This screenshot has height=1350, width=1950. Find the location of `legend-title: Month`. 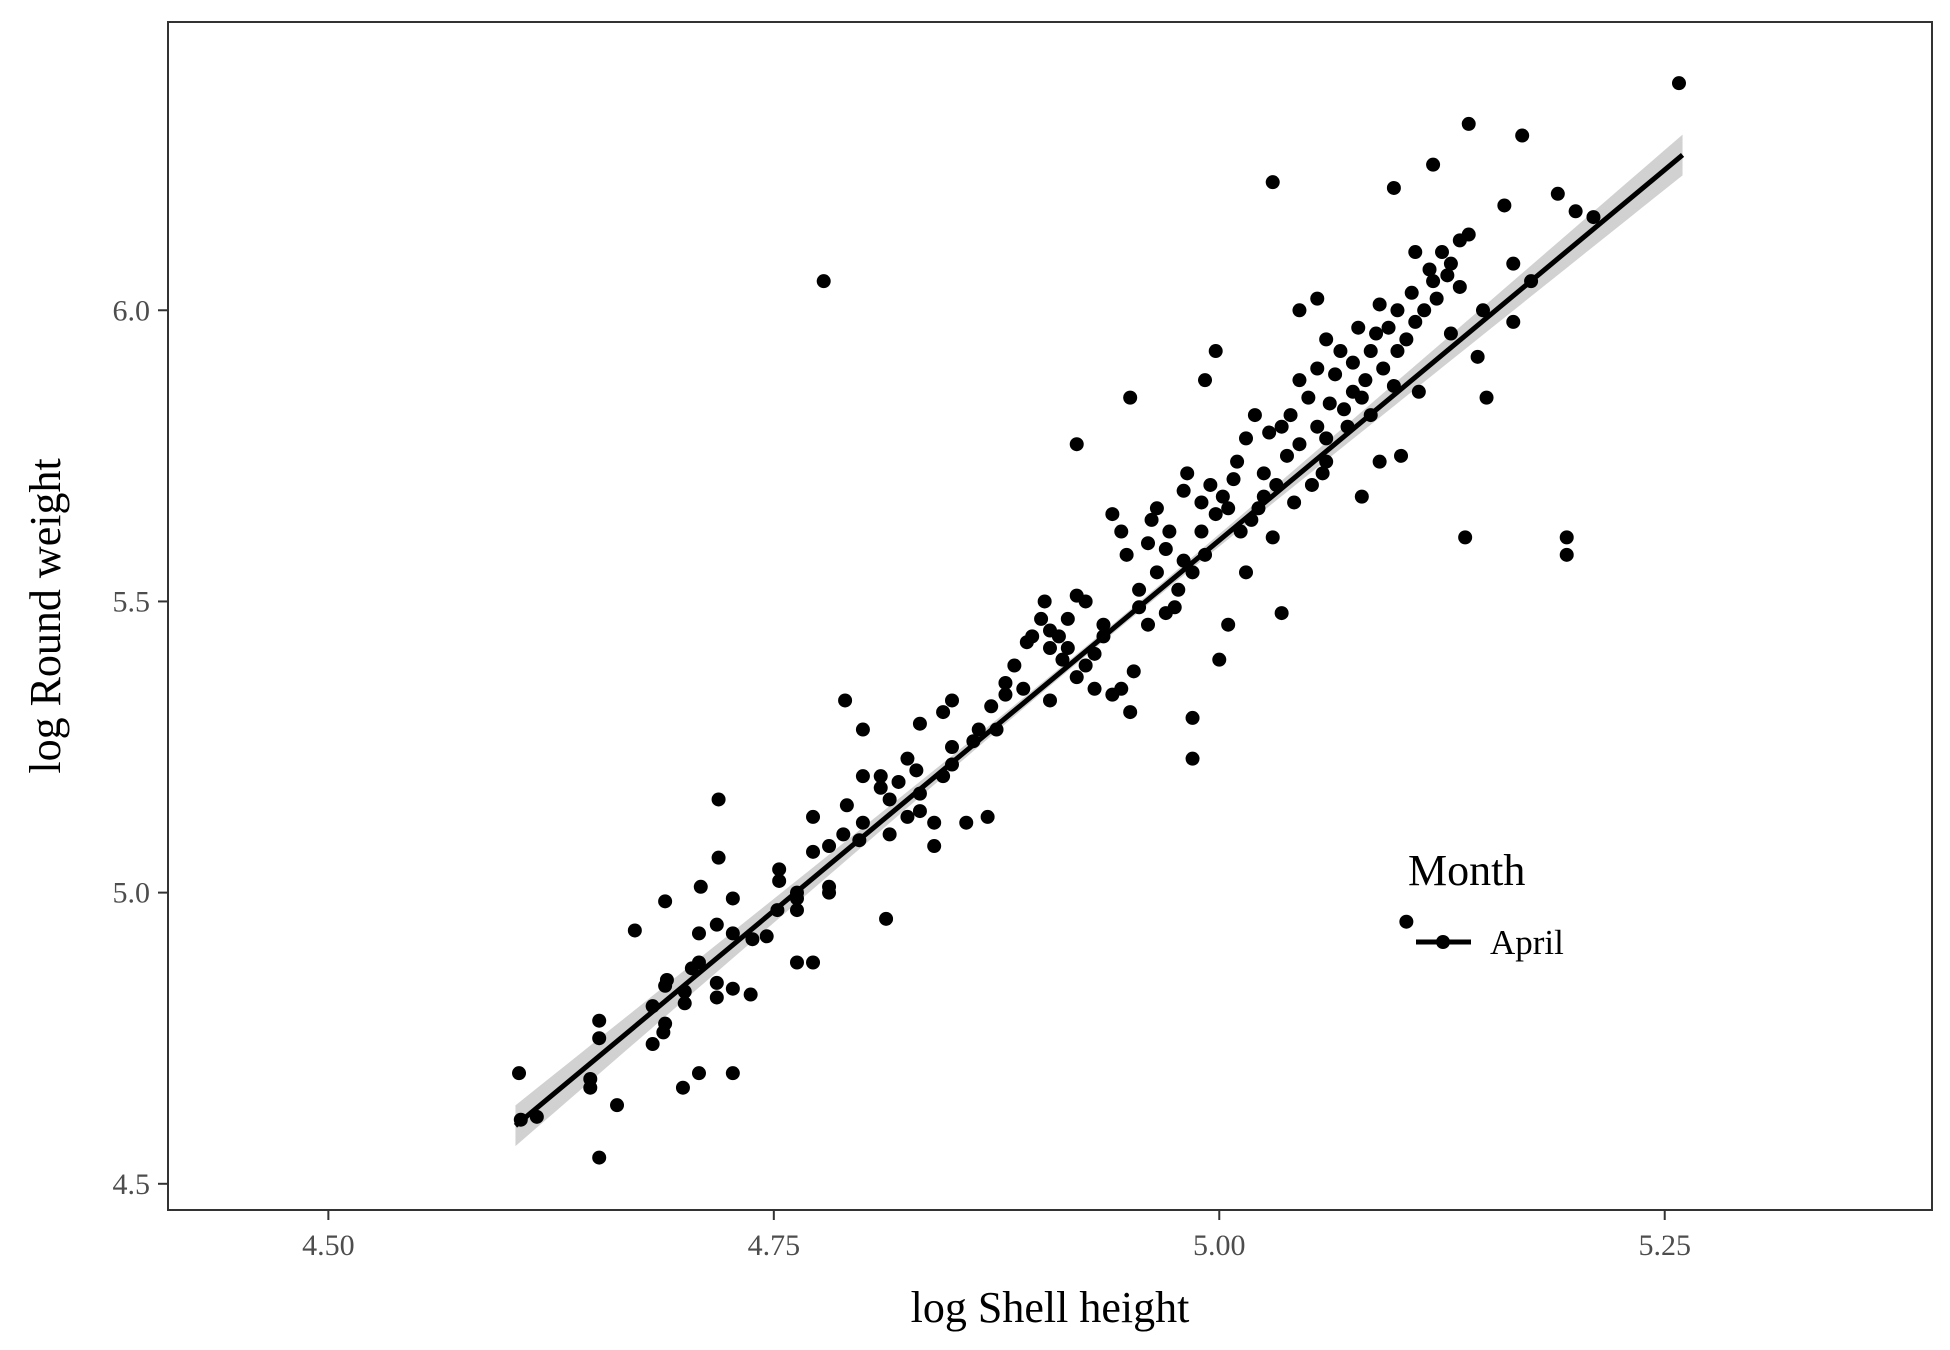

legend-title: Month is located at coordinates (1466, 870).